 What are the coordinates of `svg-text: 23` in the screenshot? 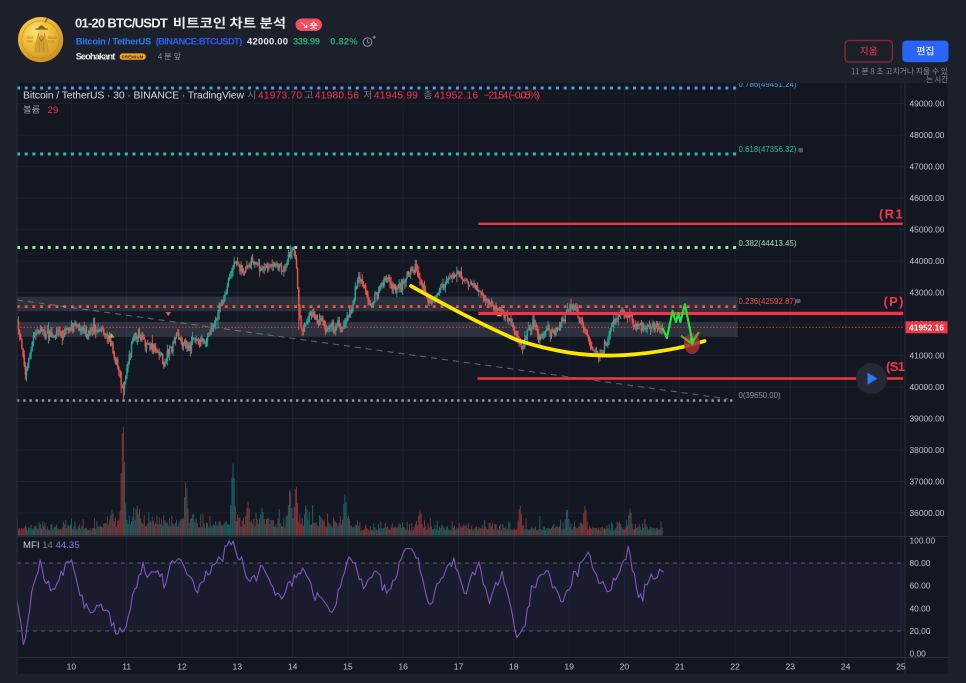 It's located at (791, 666).